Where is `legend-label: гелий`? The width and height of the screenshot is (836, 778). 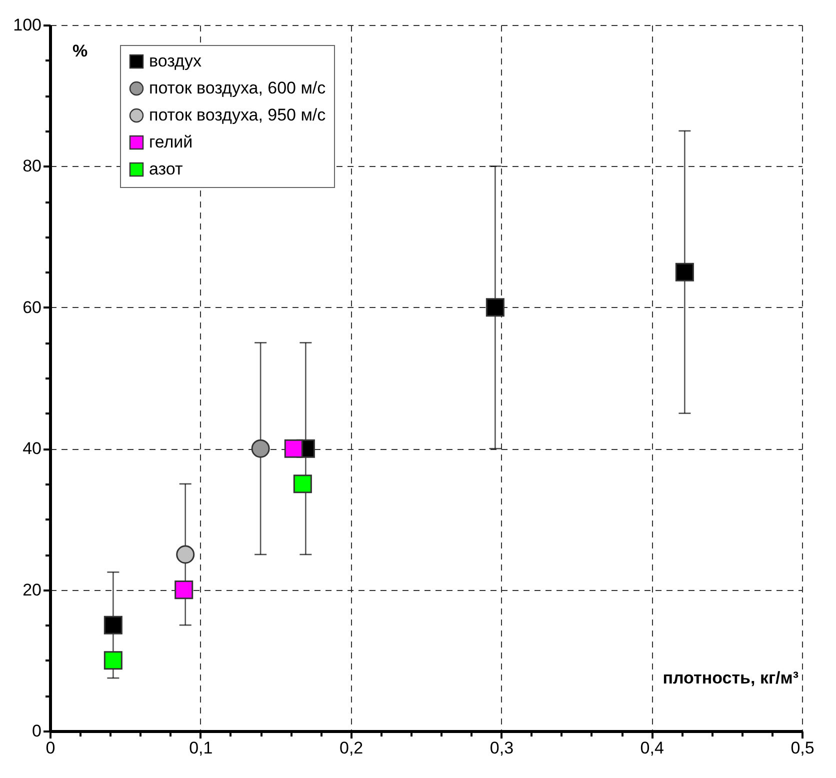
legend-label: гелий is located at coordinates (171, 142).